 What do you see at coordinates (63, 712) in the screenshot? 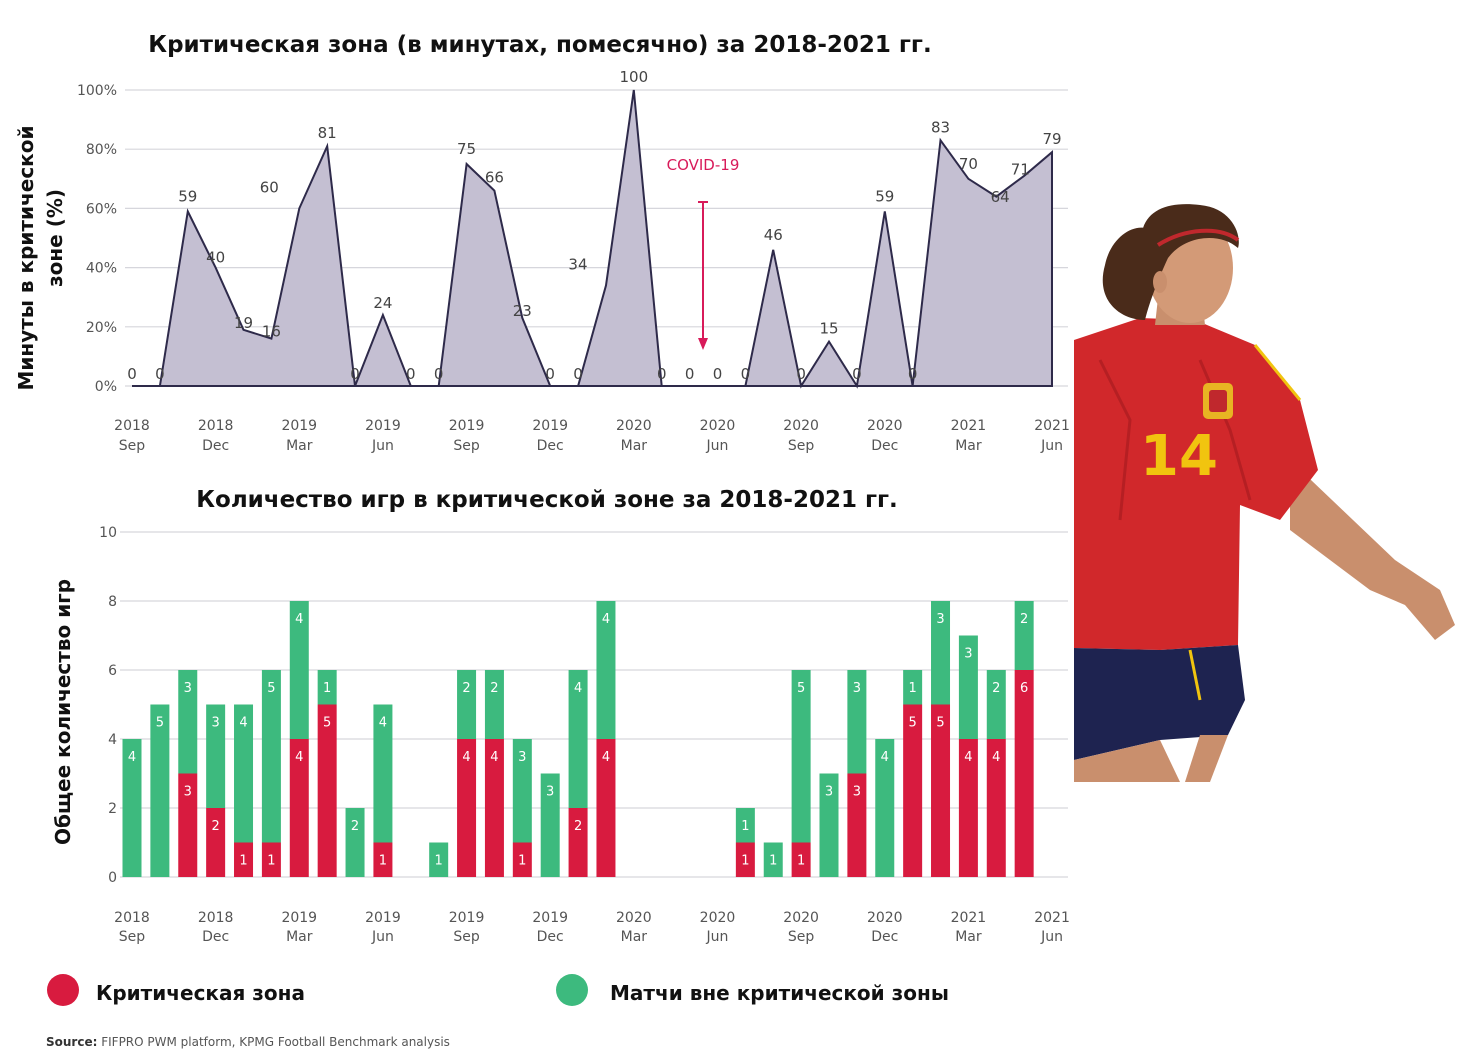
I see `bottom-chart-ylabel: Общее количество игр` at bounding box center [63, 712].